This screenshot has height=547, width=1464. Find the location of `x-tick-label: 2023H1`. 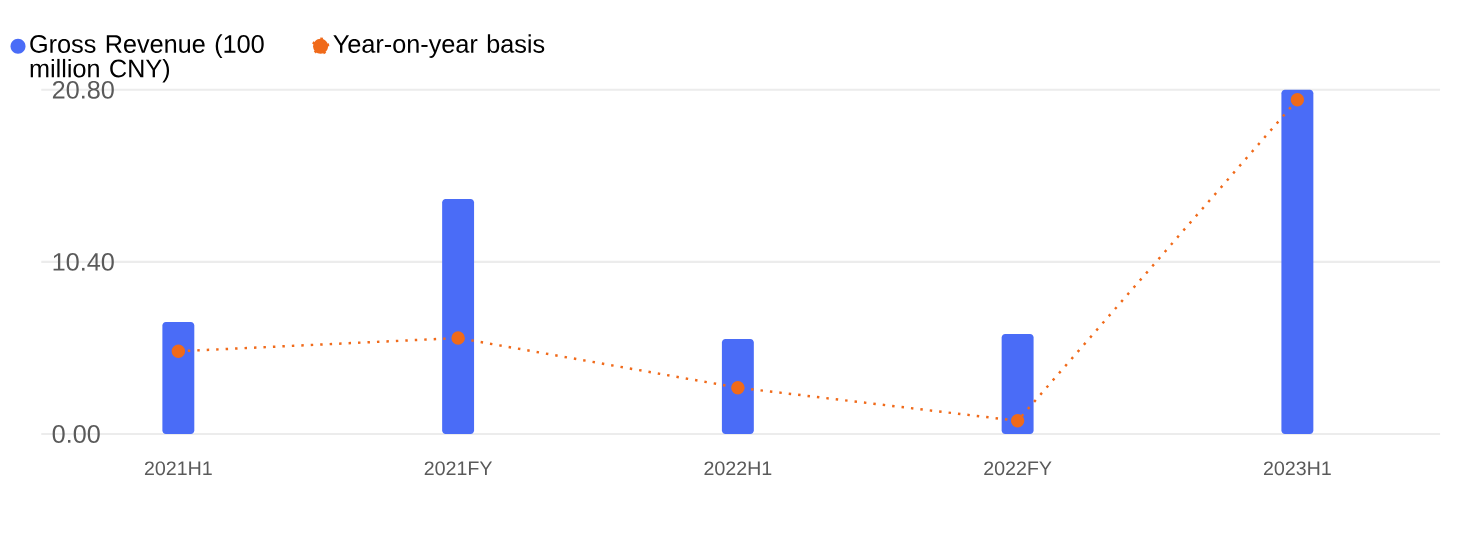

x-tick-label: 2023H1 is located at coordinates (1297, 468).